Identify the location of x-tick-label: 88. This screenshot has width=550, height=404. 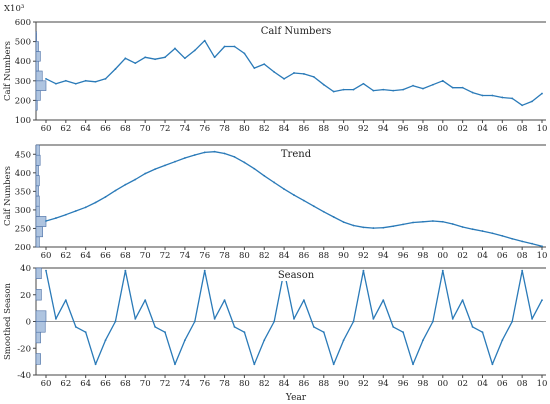
(323, 129).